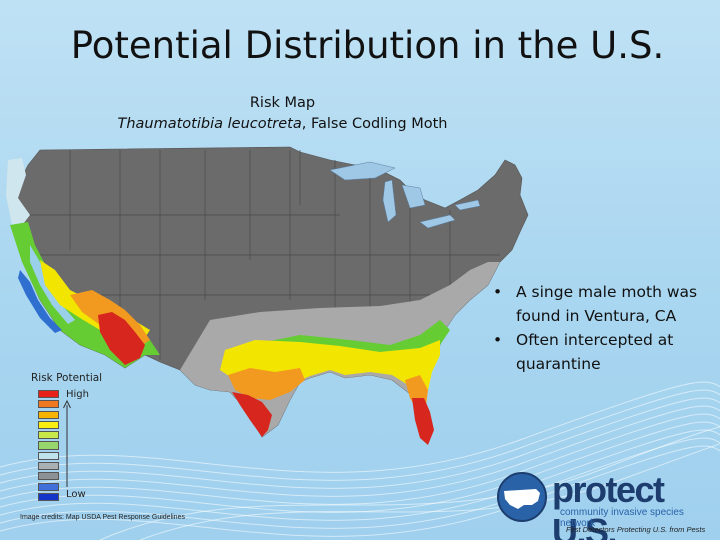 This screenshot has height=540, width=720. I want to click on legend-swatches, so click(49, 446).